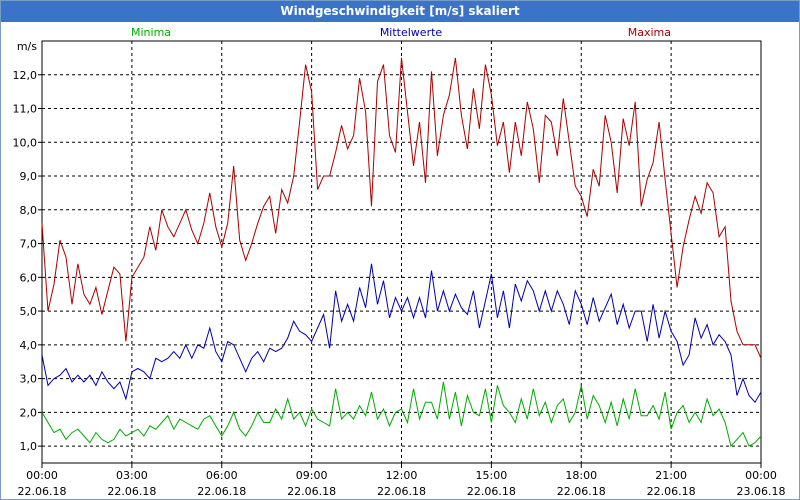  I want to click on y-axis-label: m/s, so click(27, 46).